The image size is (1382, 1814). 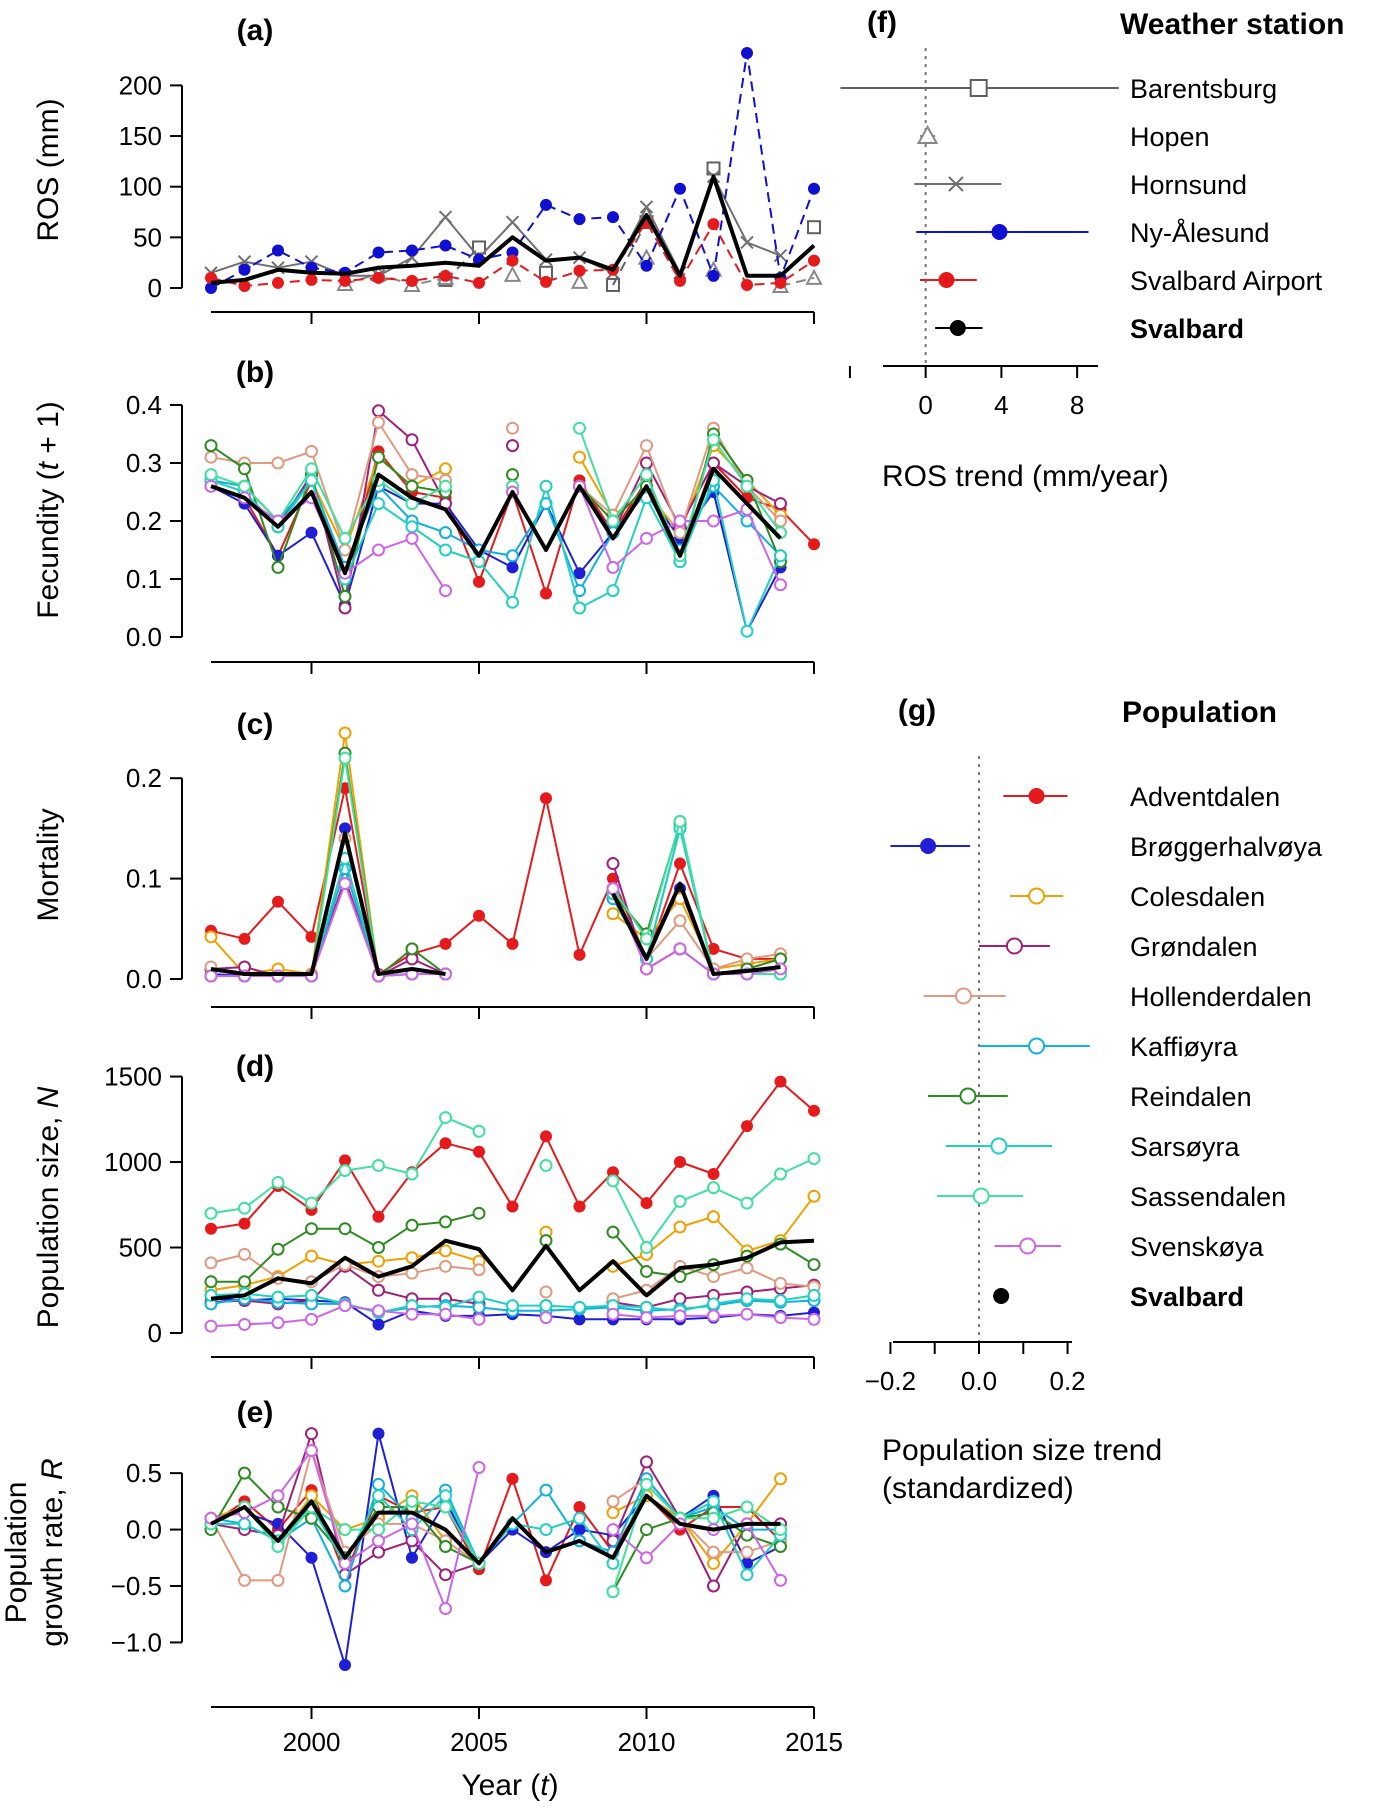 What do you see at coordinates (1117, 997) in the screenshot?
I see `row-hollenderdalen: Hollenderdalen` at bounding box center [1117, 997].